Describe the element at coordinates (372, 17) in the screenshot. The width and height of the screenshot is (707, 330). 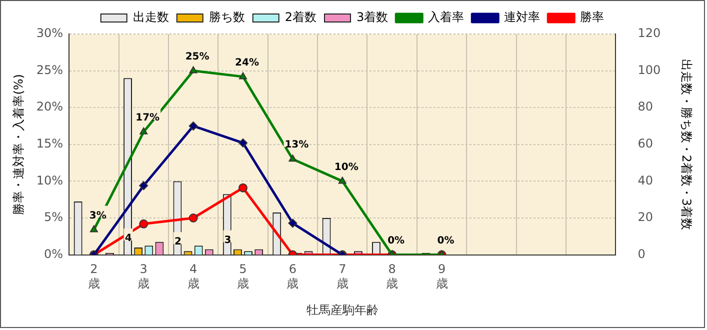
I see `legend-label: 3着数` at that location.